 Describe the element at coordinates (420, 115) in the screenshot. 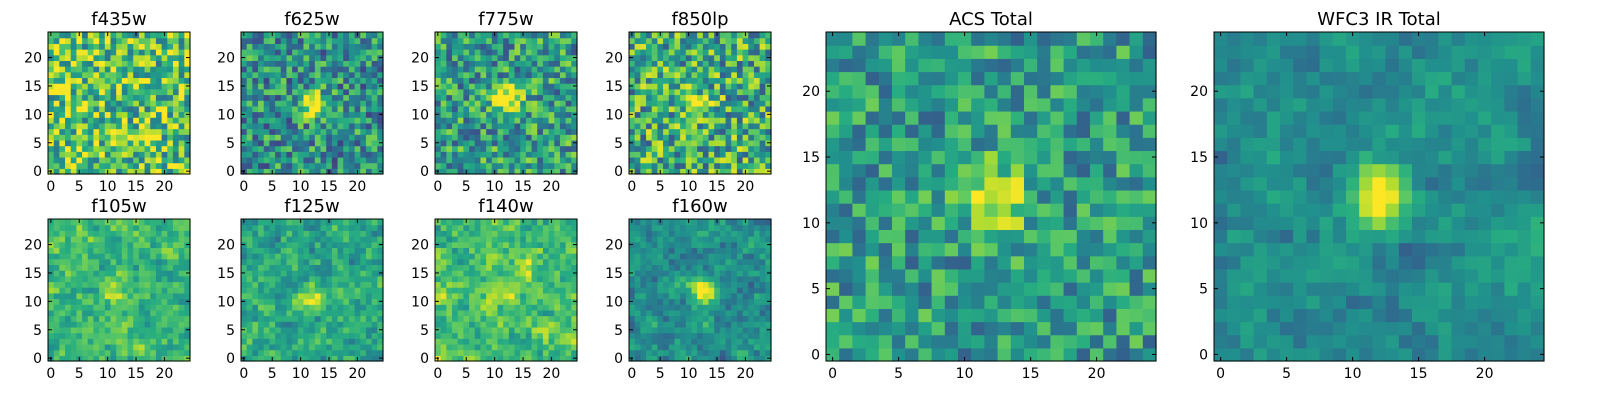

I see `y-tick-label: 10` at that location.